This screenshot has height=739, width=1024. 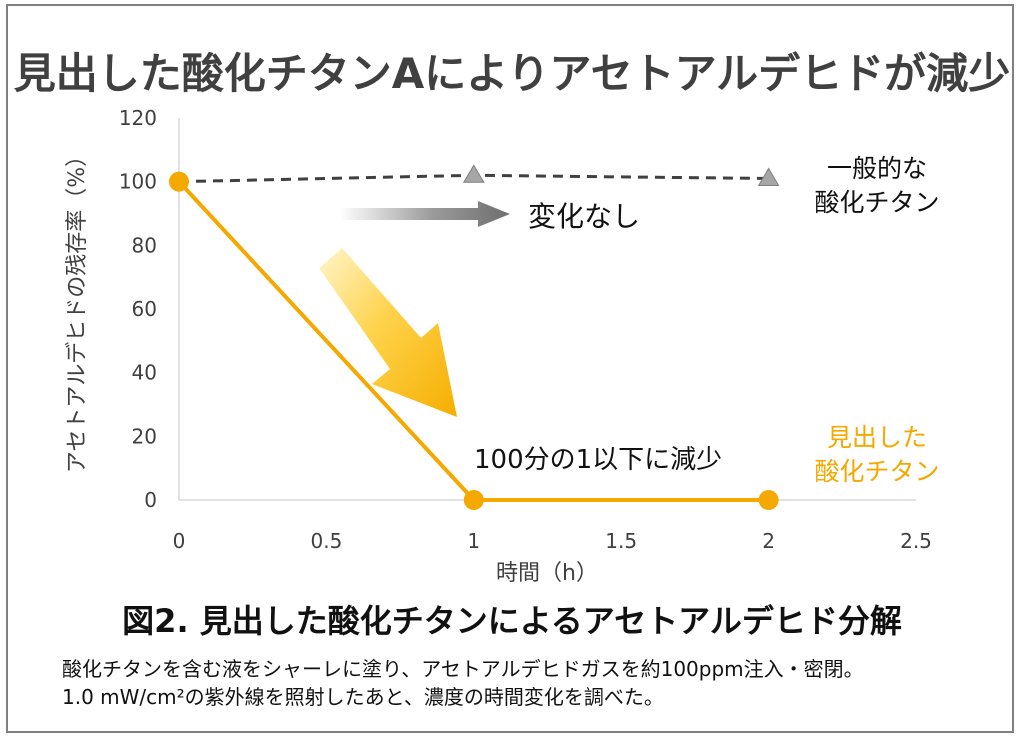 I want to click on headline: 見出した酸化チタンAによりアセトアルデヒドが減少, so click(x=512, y=73).